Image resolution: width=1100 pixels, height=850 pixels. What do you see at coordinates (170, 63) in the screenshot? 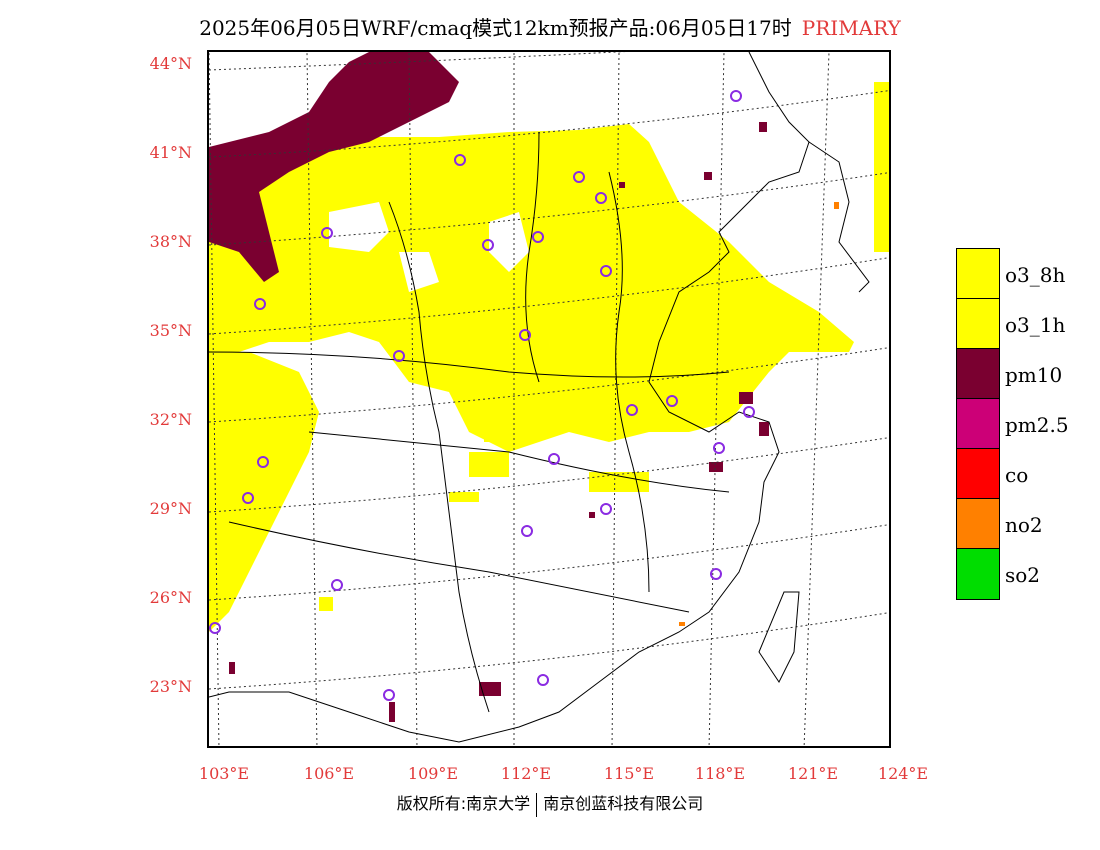
I see `lat-label-44: 44°N` at bounding box center [170, 63].